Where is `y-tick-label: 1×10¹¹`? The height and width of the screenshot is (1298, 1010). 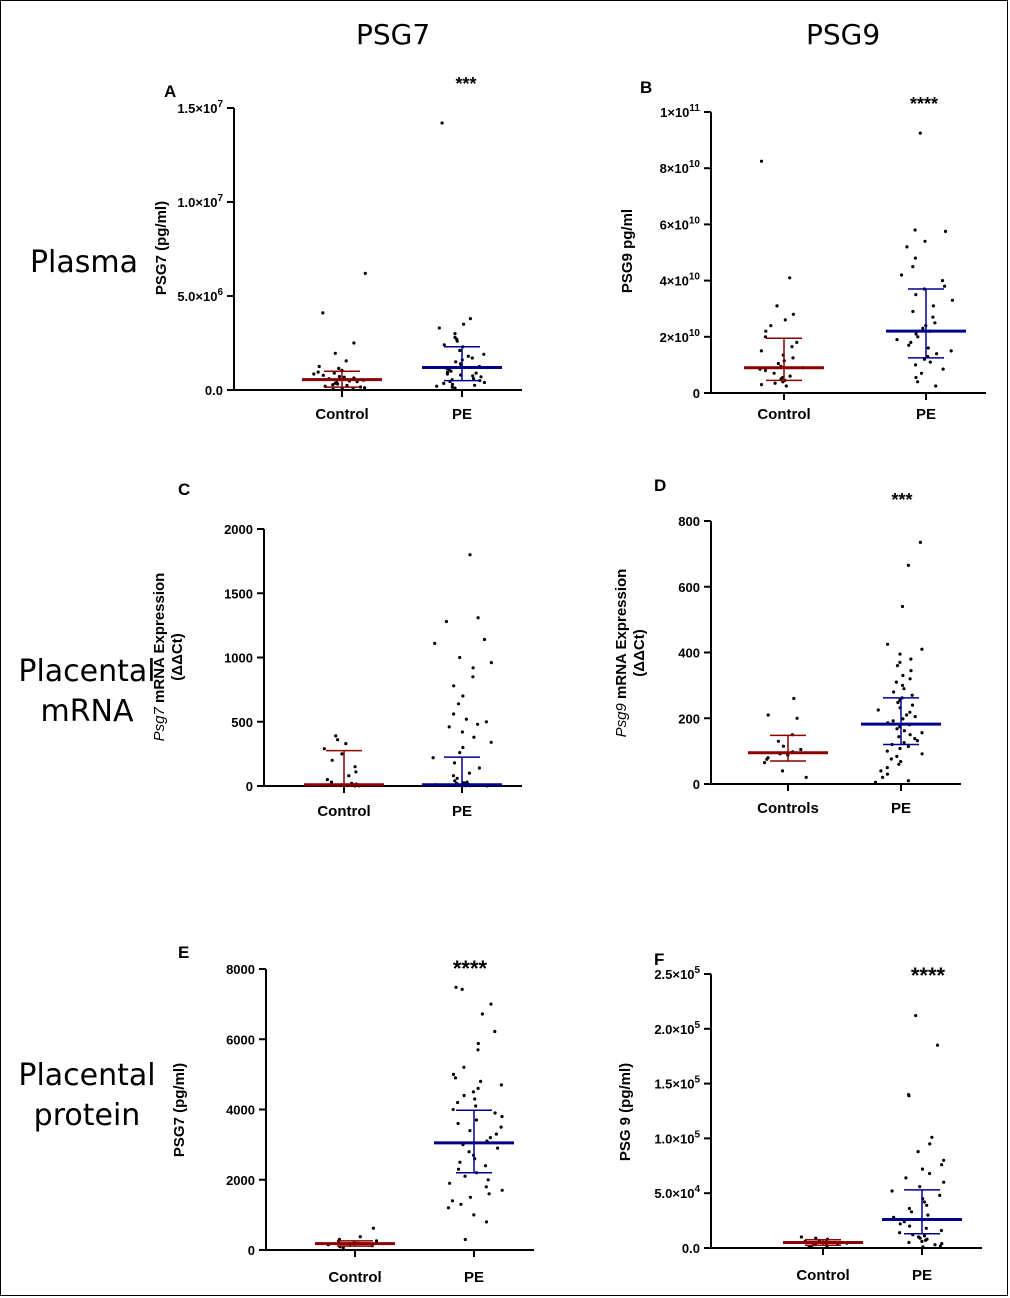 y-tick-label: 1×10¹¹ is located at coordinates (680, 111).